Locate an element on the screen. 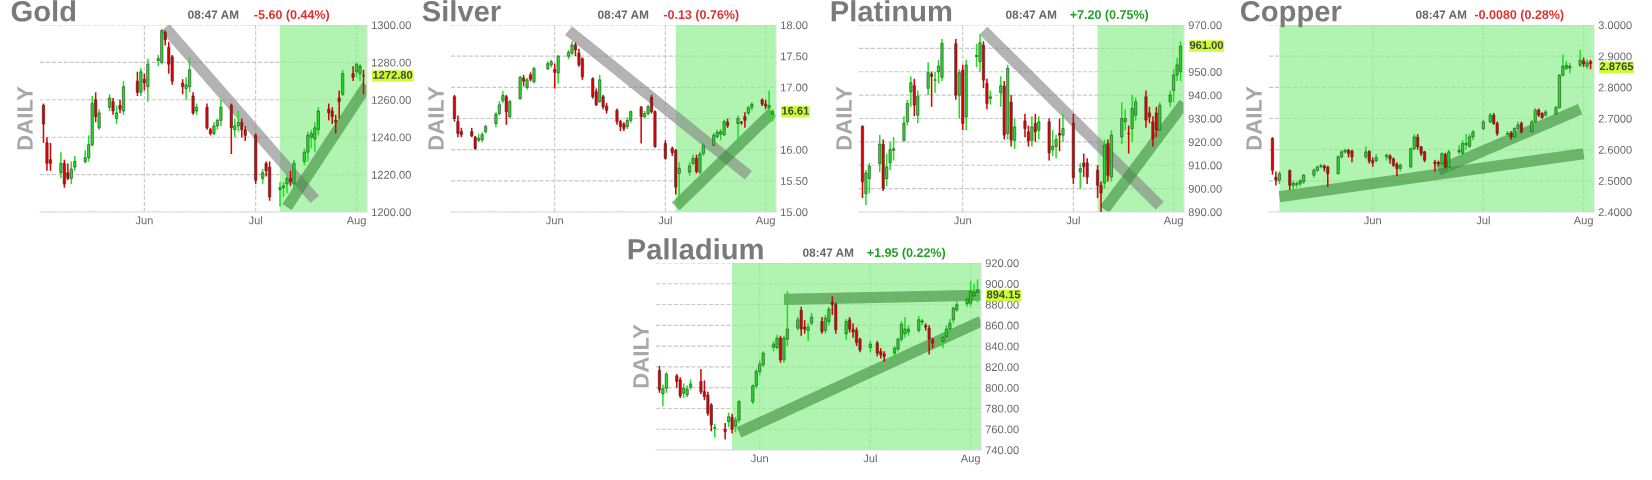  y-tick-label: 1220.00 is located at coordinates (391, 174).